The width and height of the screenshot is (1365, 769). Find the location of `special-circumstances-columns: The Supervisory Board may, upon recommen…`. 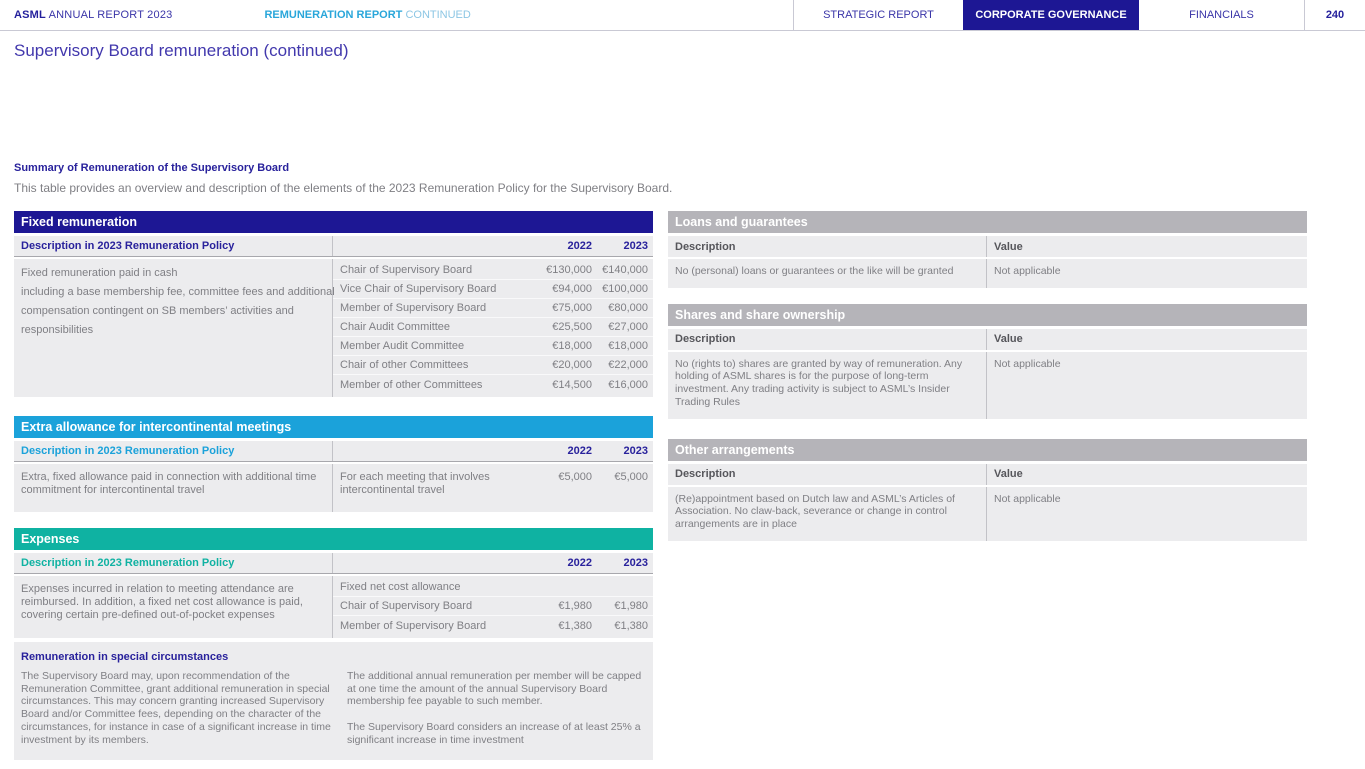

special-circumstances-columns: The Supervisory Board may, upon recommen… is located at coordinates (332, 708).